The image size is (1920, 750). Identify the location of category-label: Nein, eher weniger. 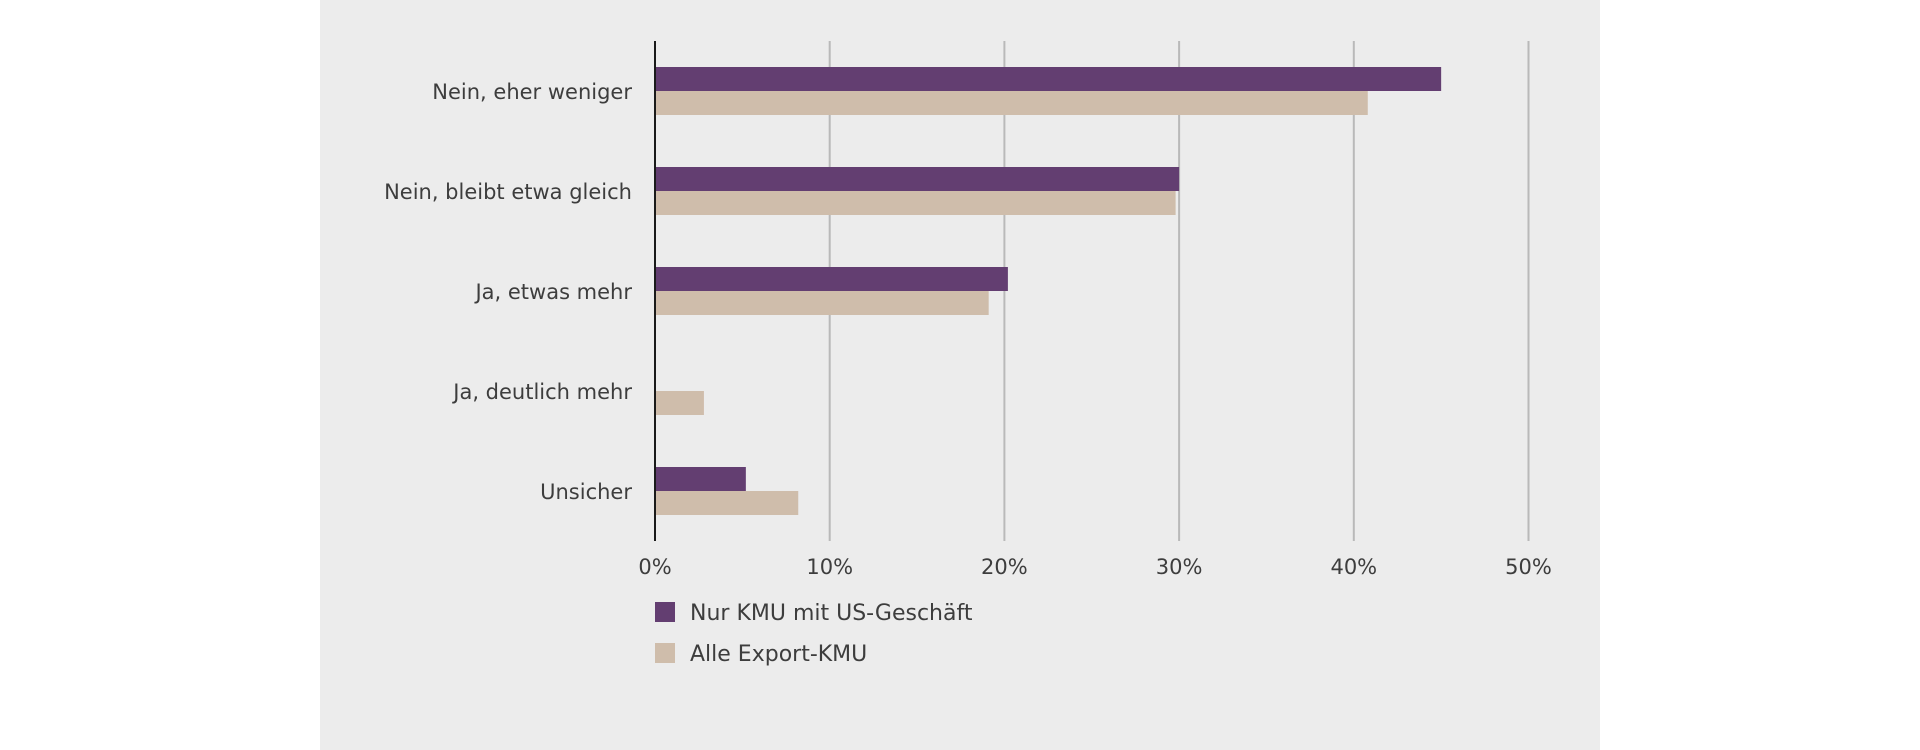
(532, 92).